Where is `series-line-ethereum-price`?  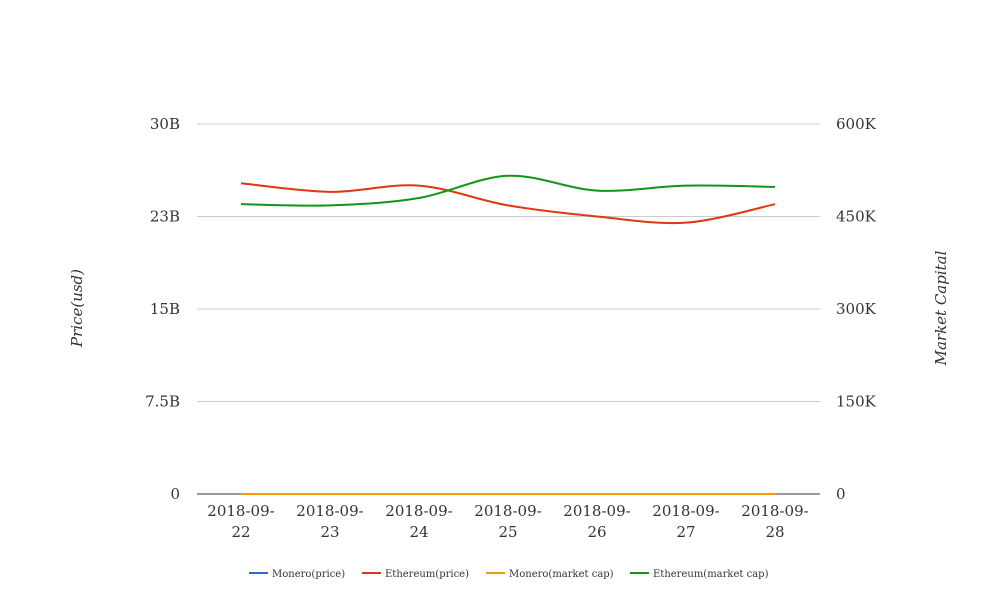 series-line-ethereum-price is located at coordinates (508, 203).